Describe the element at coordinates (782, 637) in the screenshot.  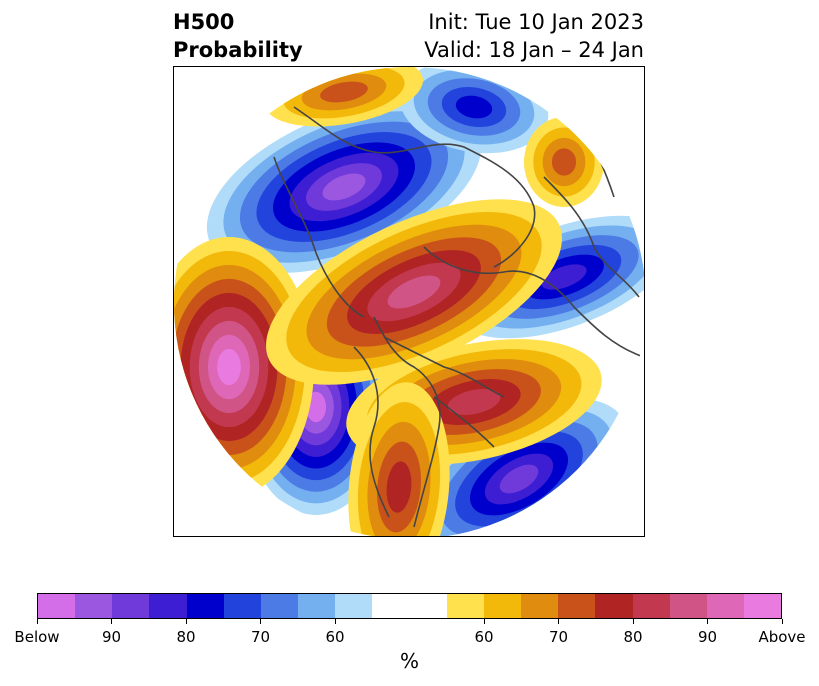
I see `colorbar-tick-label: Above` at that location.